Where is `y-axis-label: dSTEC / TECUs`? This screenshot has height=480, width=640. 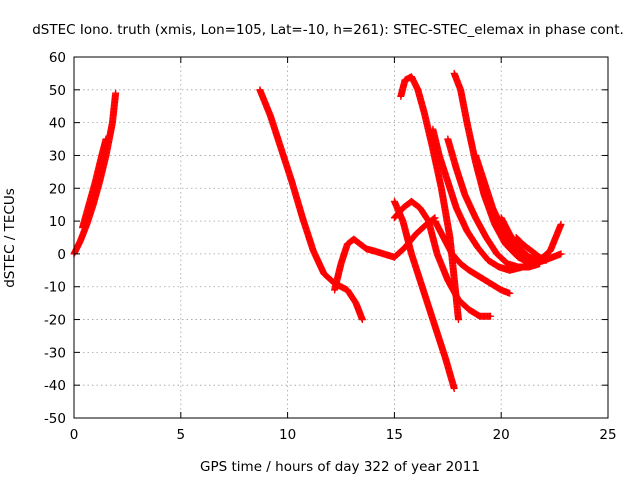 y-axis-label: dSTEC / TECUs is located at coordinates (10, 238).